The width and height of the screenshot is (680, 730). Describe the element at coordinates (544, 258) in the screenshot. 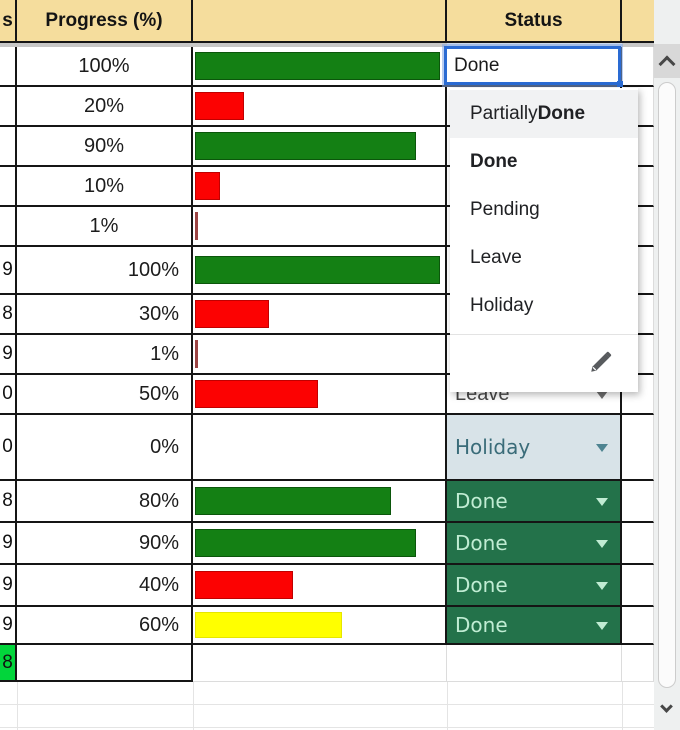

I see `dropdown-item-leave: Leave` at that location.